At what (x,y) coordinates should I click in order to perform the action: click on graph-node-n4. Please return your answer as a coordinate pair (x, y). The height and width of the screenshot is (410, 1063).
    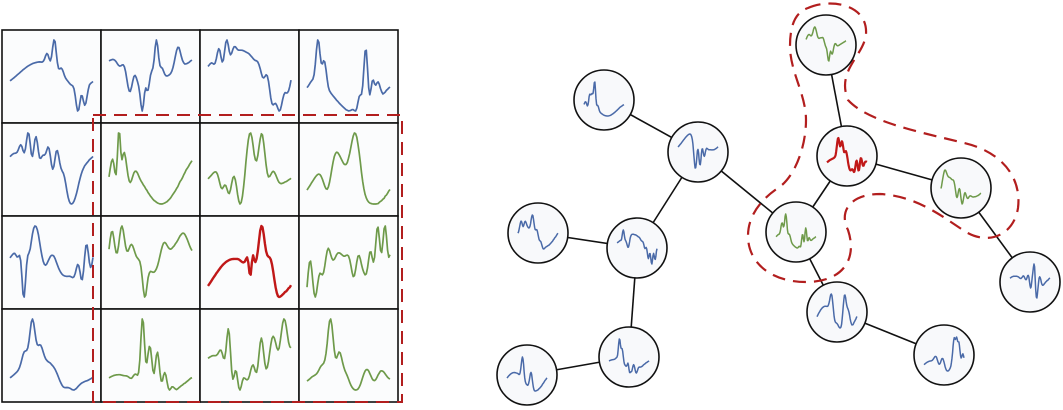
    Looking at the image, I should click on (961, 188).